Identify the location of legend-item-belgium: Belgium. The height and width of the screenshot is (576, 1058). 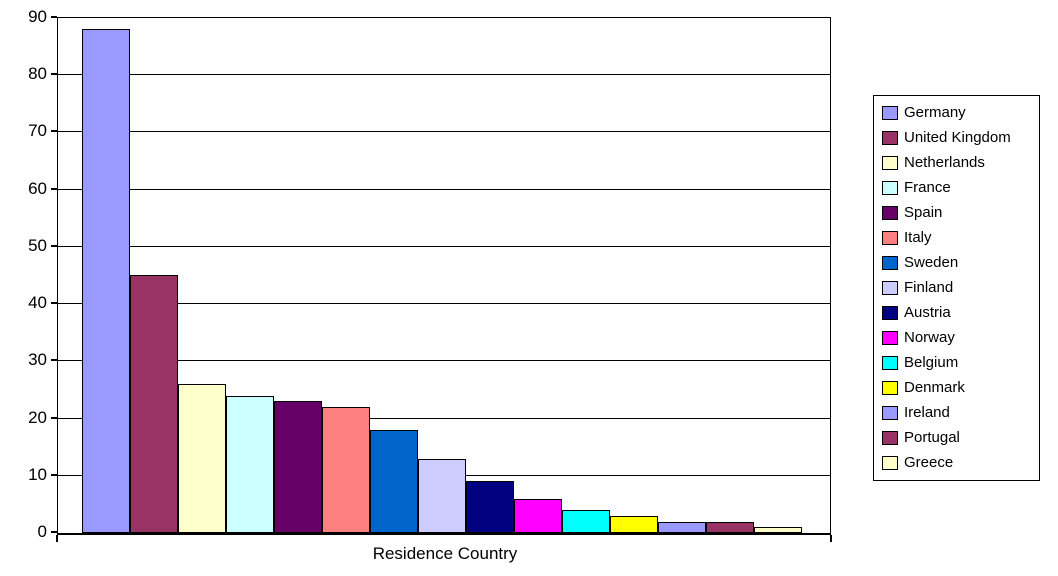
(960, 362).